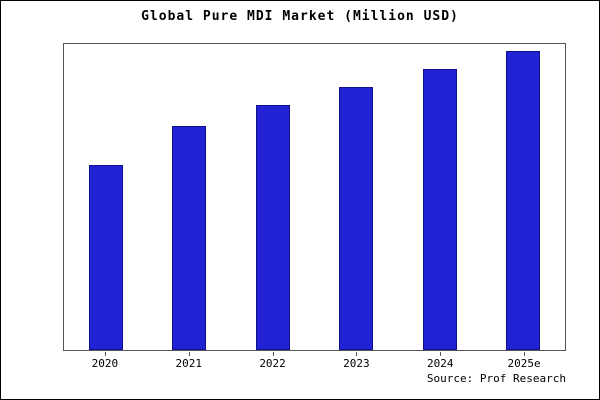  Describe the element at coordinates (105, 363) in the screenshot. I see `x-tick-label-2020: 2020` at that location.